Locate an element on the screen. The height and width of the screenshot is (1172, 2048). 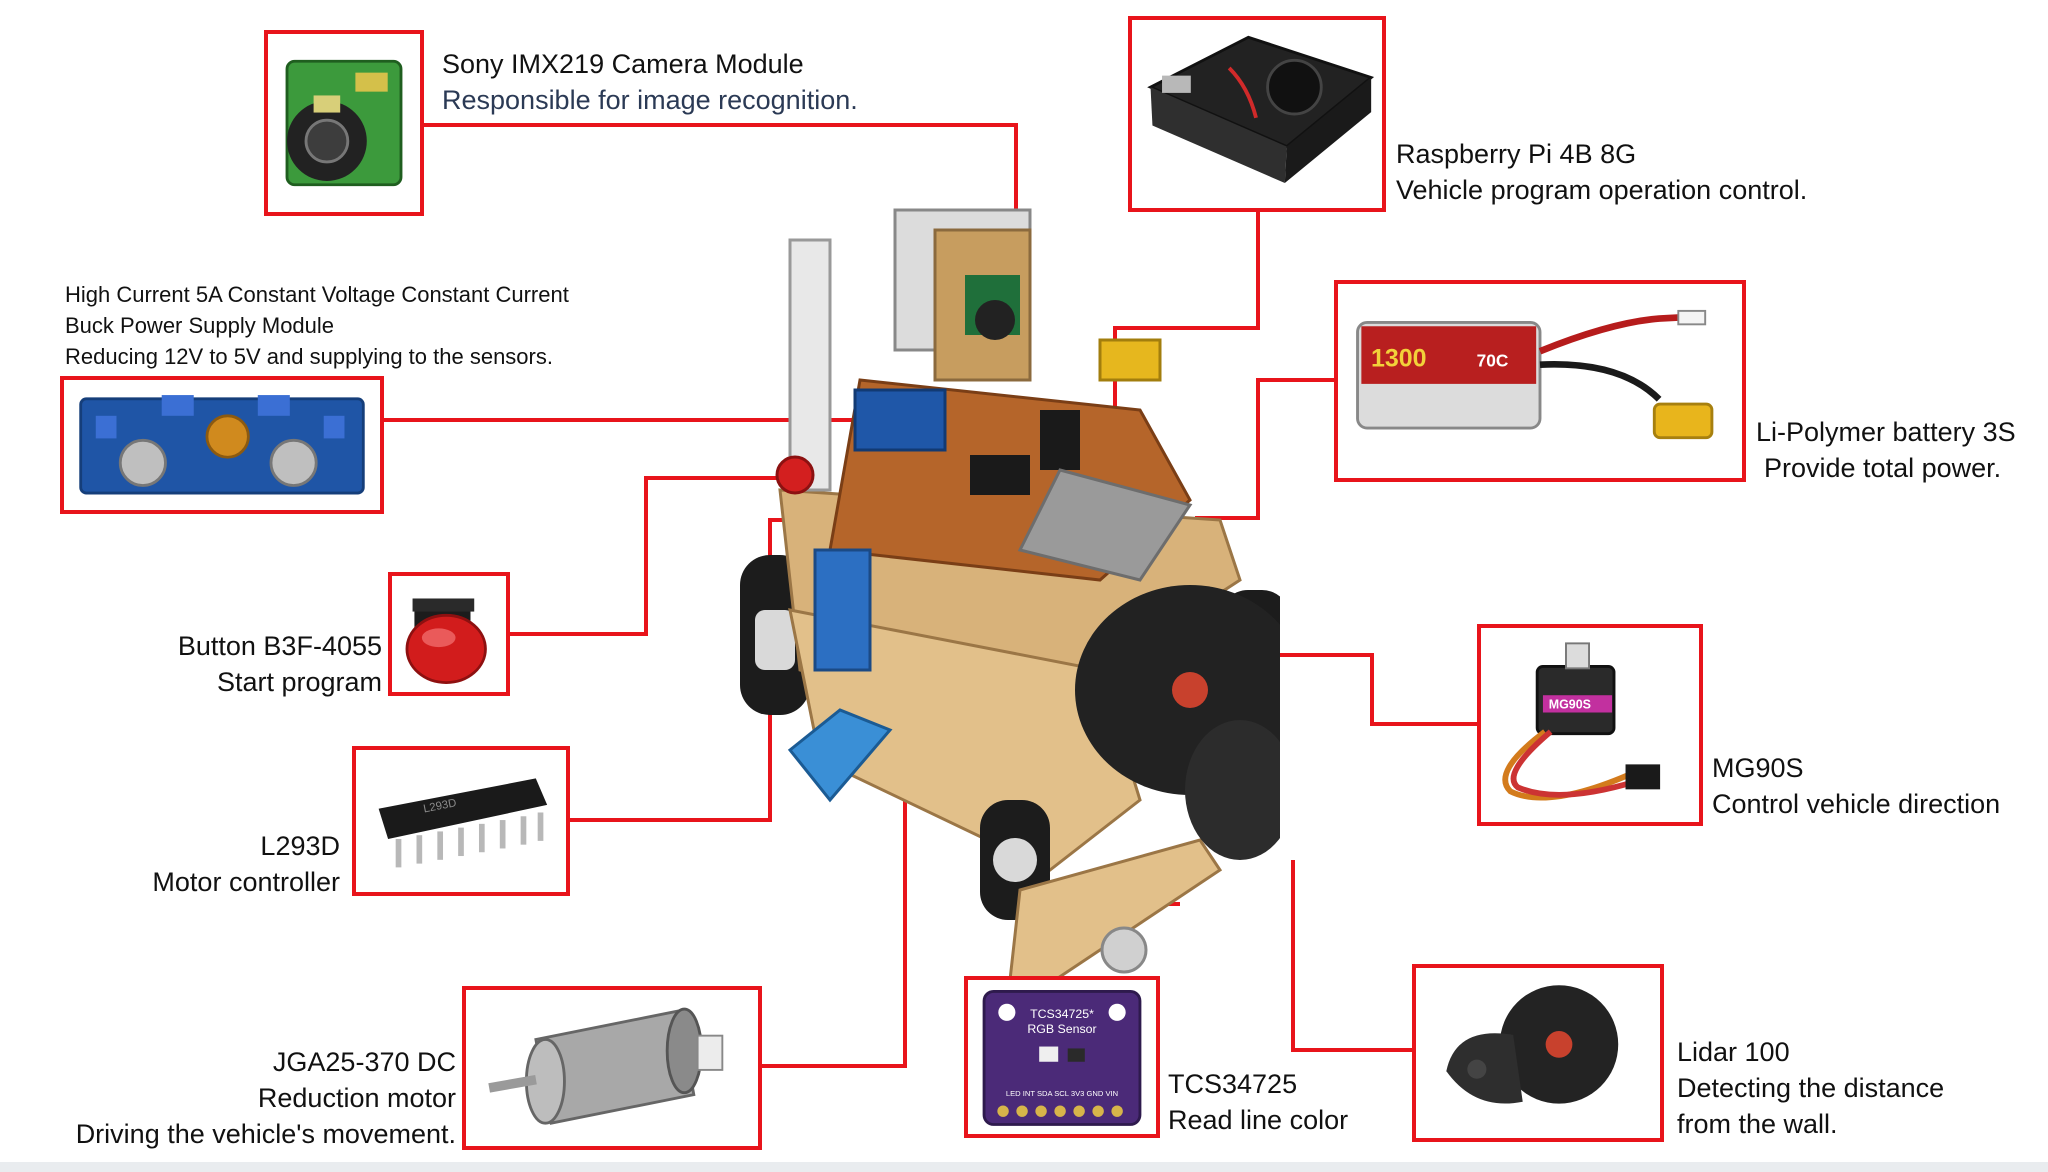
color-sensor-description: Read line color is located at coordinates (1258, 1120).